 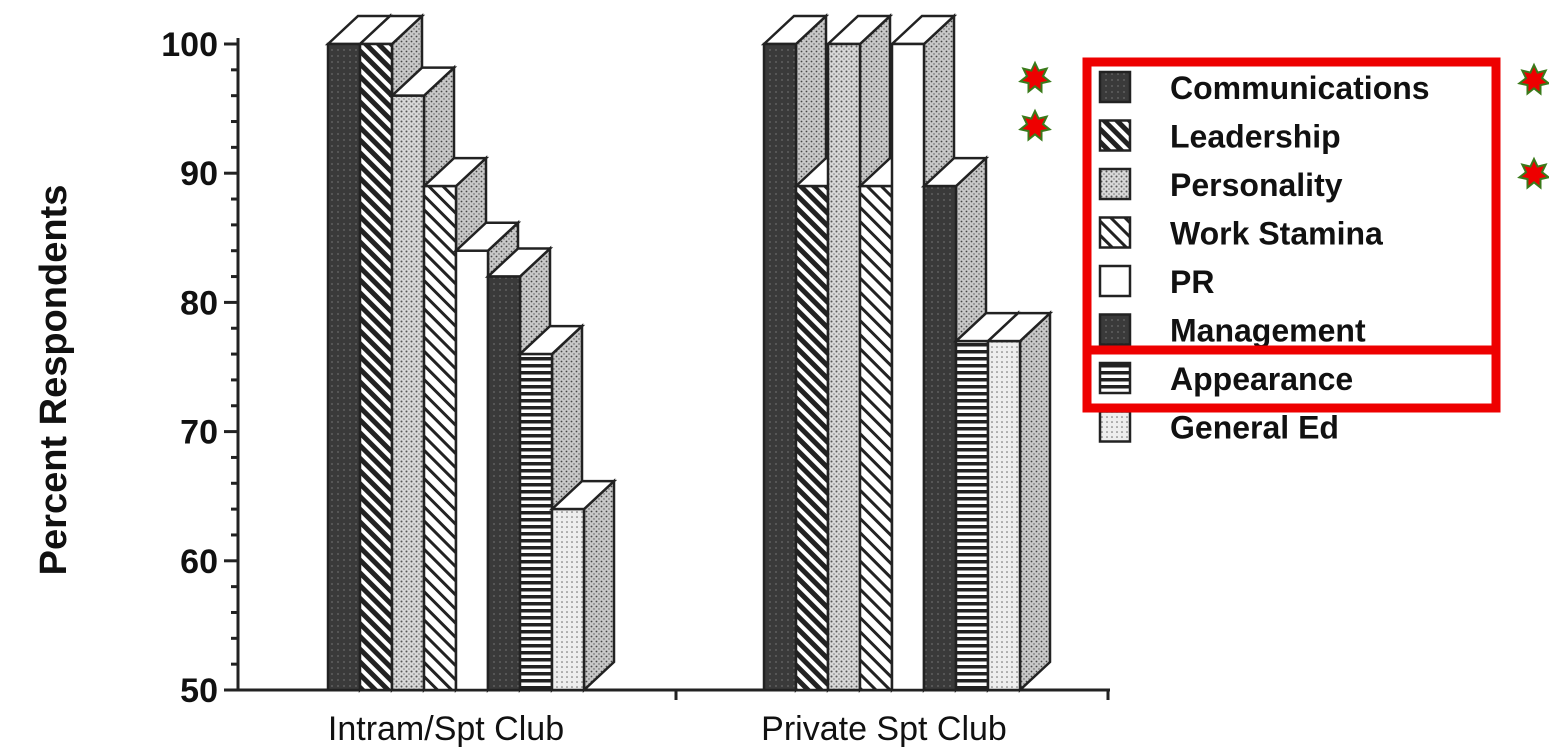 What do you see at coordinates (199, 691) in the screenshot?
I see `y-tick-label: 50` at bounding box center [199, 691].